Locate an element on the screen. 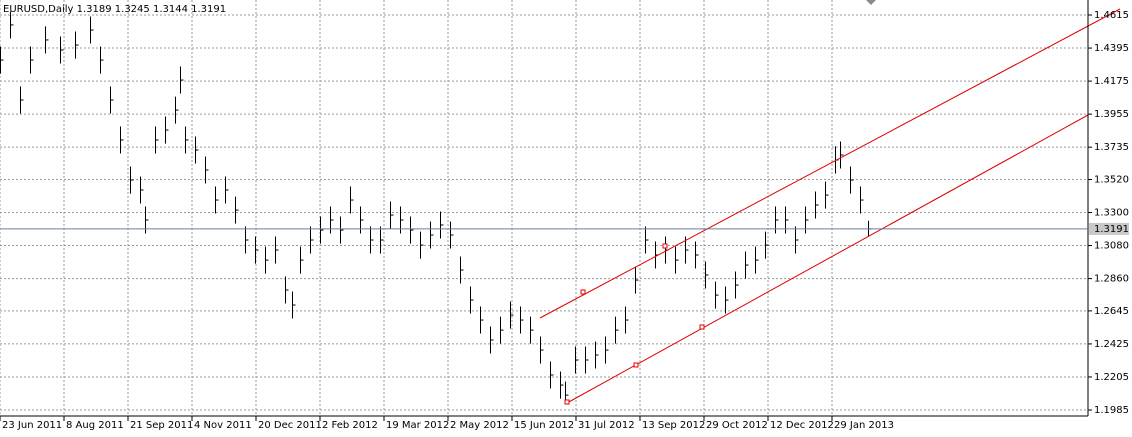 This screenshot has height=437, width=1132. x-tick-label: 29 Oct 2012 is located at coordinates (737, 425).